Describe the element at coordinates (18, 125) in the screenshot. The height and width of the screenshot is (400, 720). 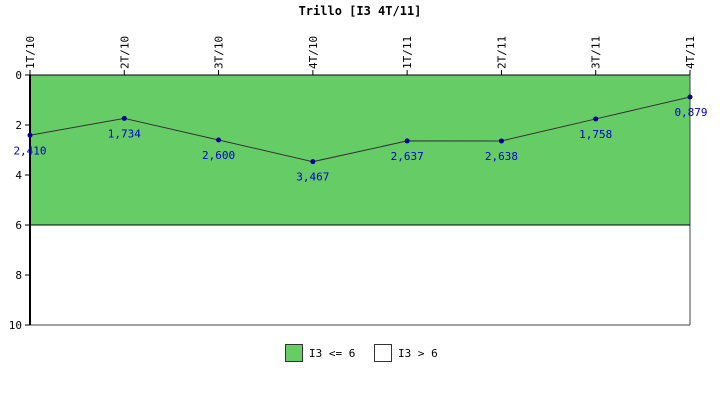
I see `y-tick-label: 2` at that location.